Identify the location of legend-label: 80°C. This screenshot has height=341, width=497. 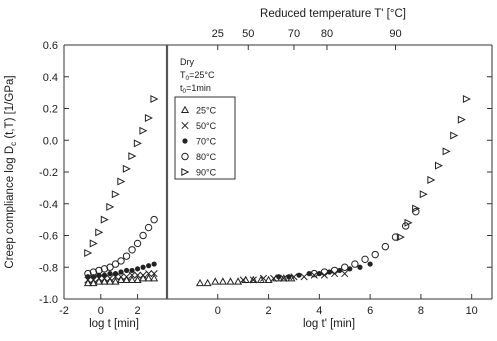
(206, 157).